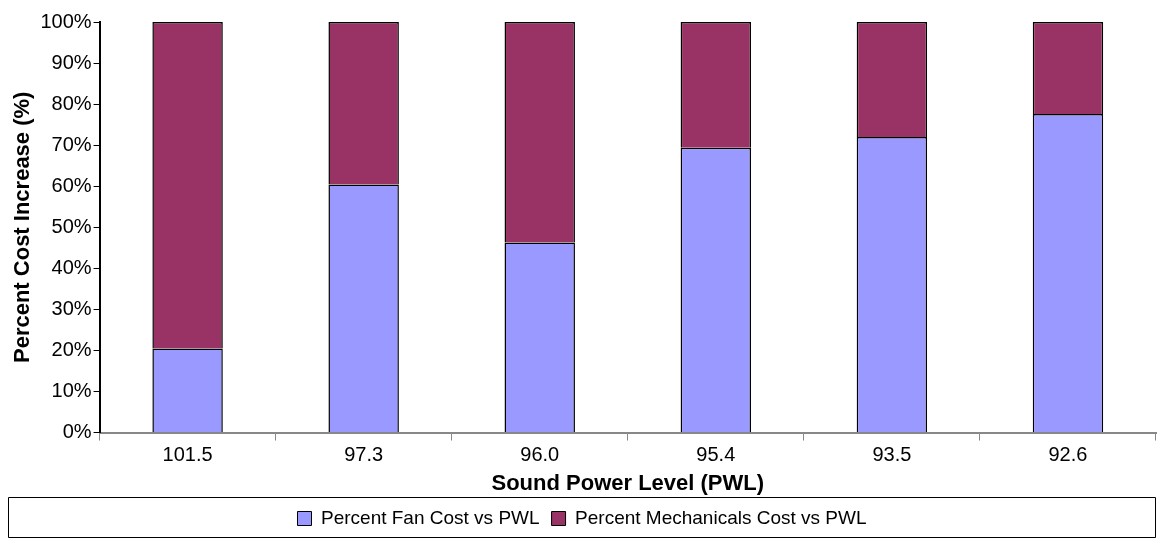 The height and width of the screenshot is (546, 1168). What do you see at coordinates (71, 143) in the screenshot?
I see `y-tick-label: 70%` at bounding box center [71, 143].